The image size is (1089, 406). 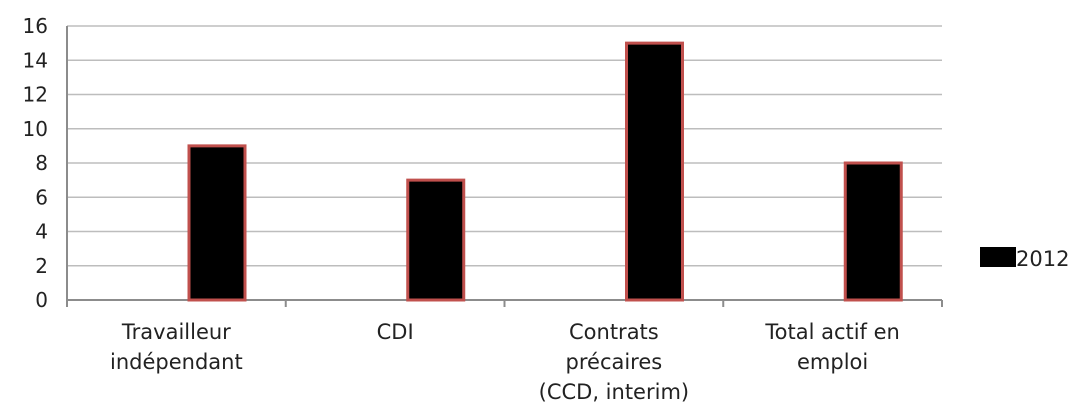 I want to click on x-category-label: Travailleur, so click(x=176, y=332).